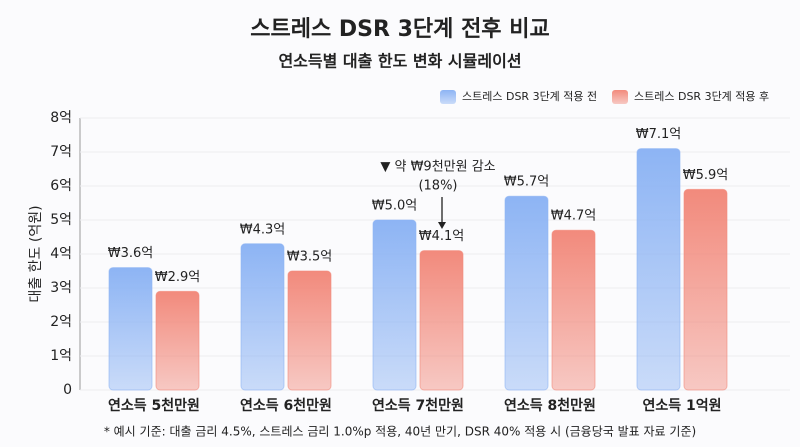 This screenshot has height=447, width=800. Describe the element at coordinates (442, 225) in the screenshot. I see `annotation-arrowhead` at that location.